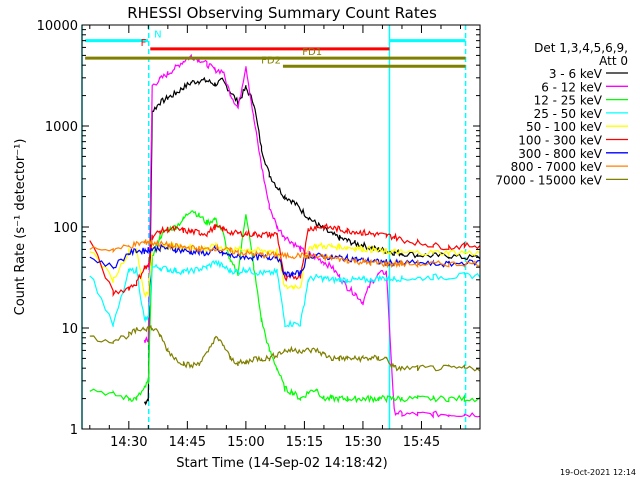 This screenshot has height=480, width=640. Describe the element at coordinates (57, 26) in the screenshot. I see `y-tick-label: 10000` at that location.